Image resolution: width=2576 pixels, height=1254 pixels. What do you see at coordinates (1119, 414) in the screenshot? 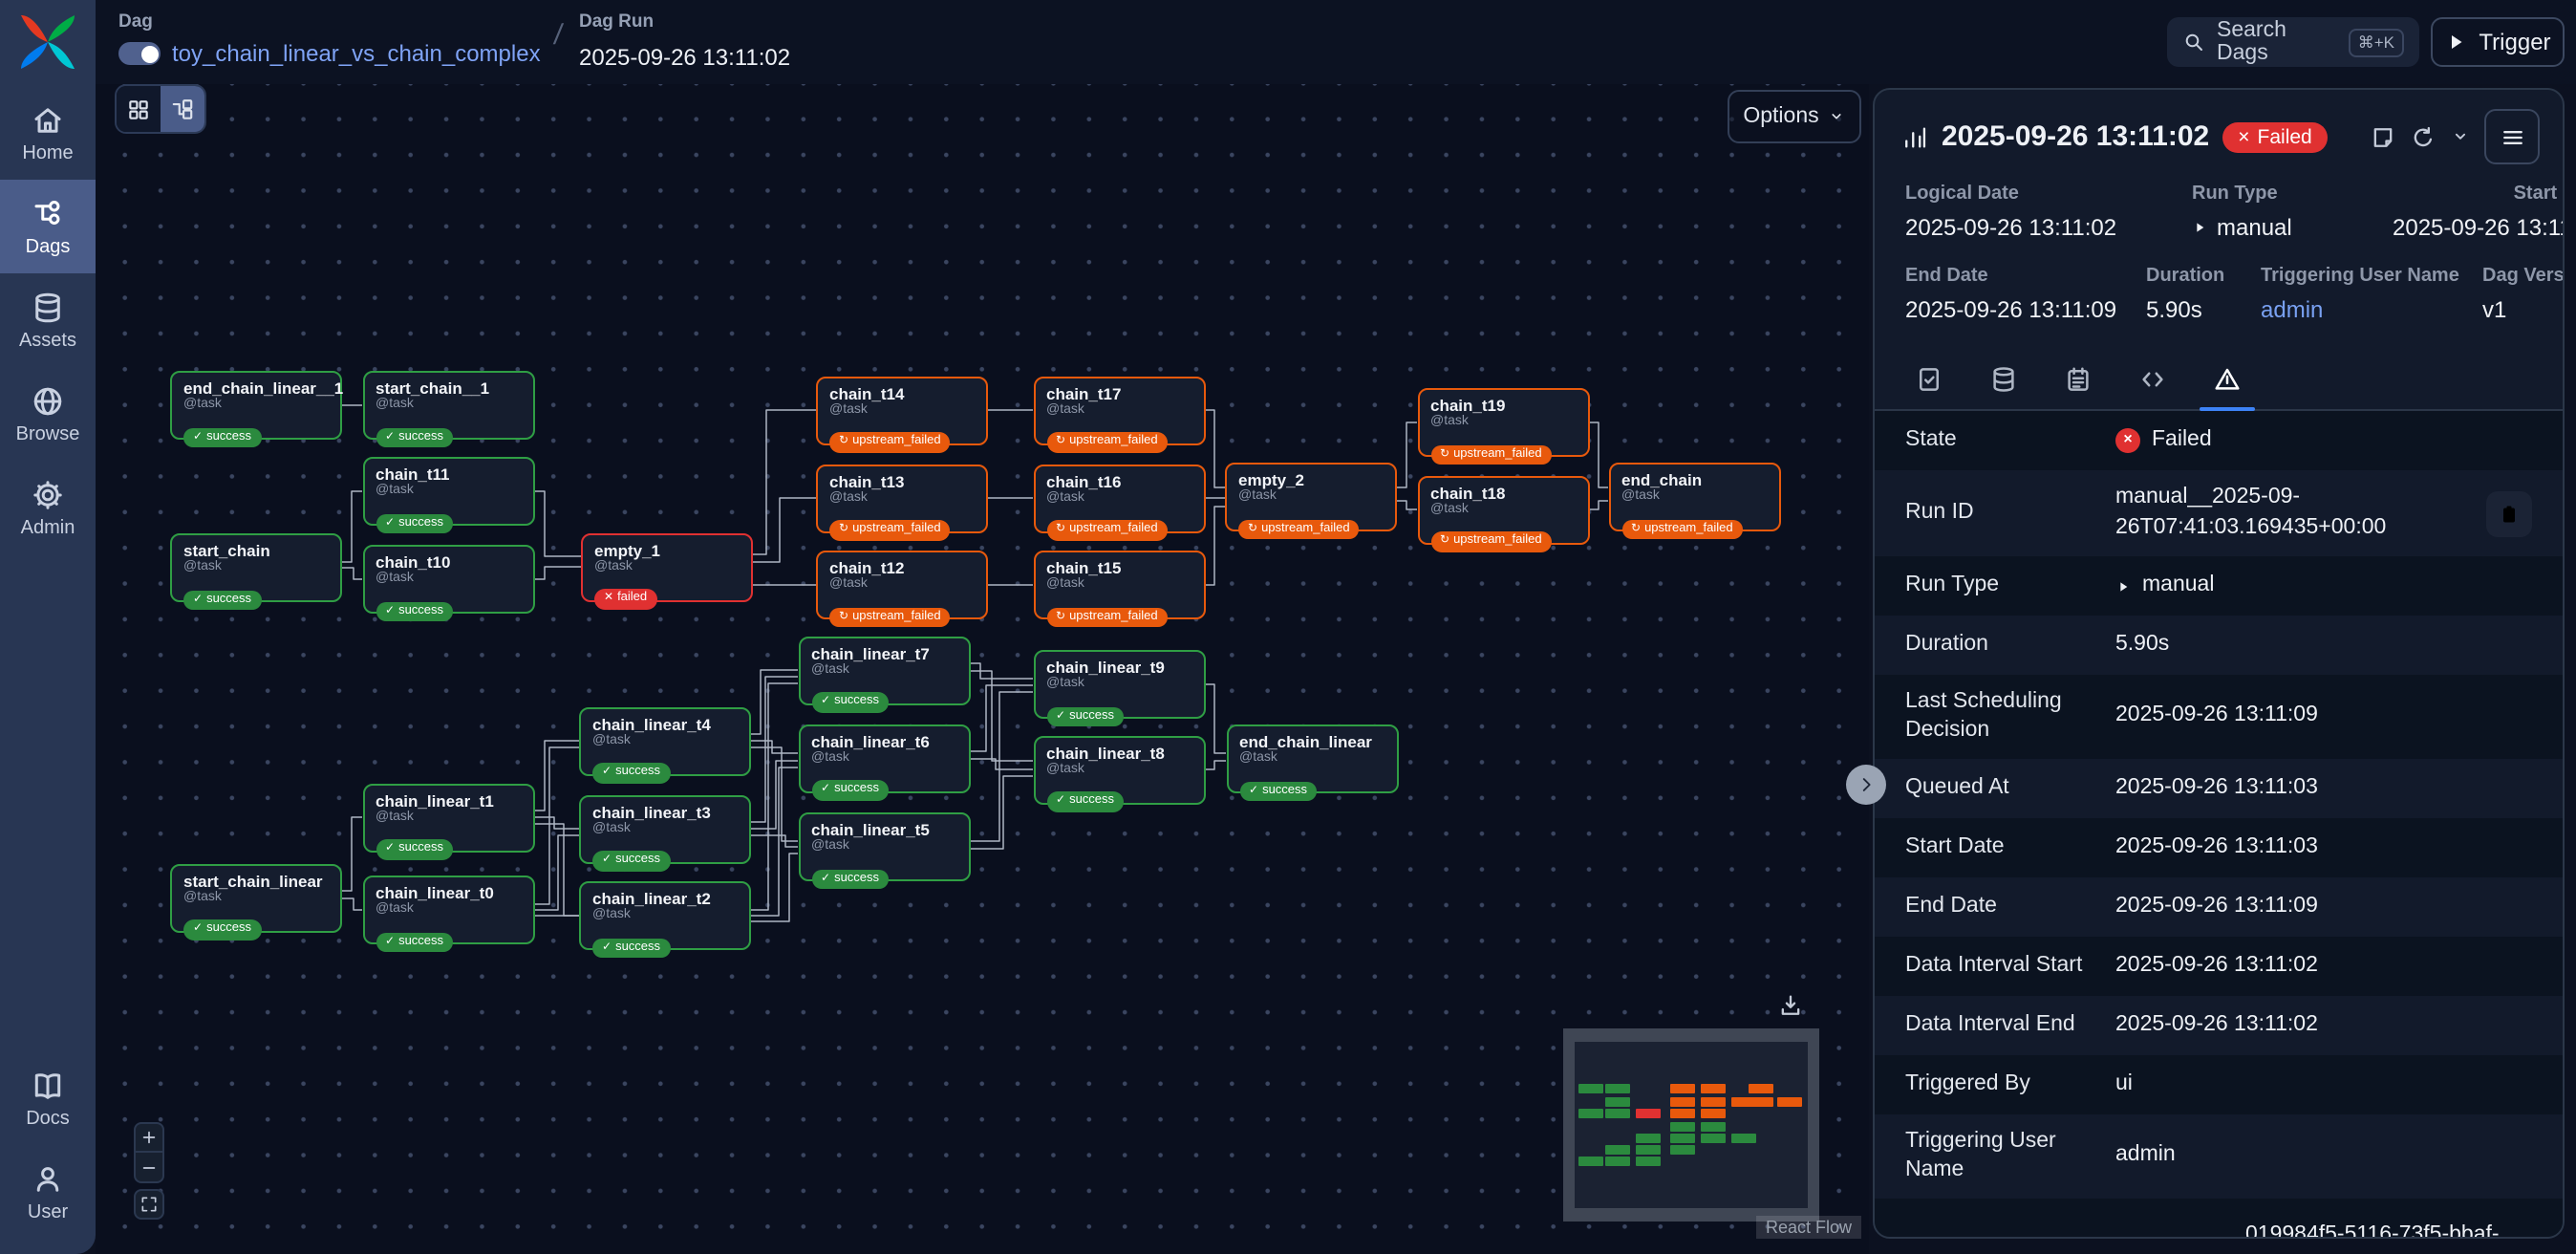
I see `task-node-chain_t17: chain_t17 @task ↻ upstream_failed` at bounding box center [1119, 414].